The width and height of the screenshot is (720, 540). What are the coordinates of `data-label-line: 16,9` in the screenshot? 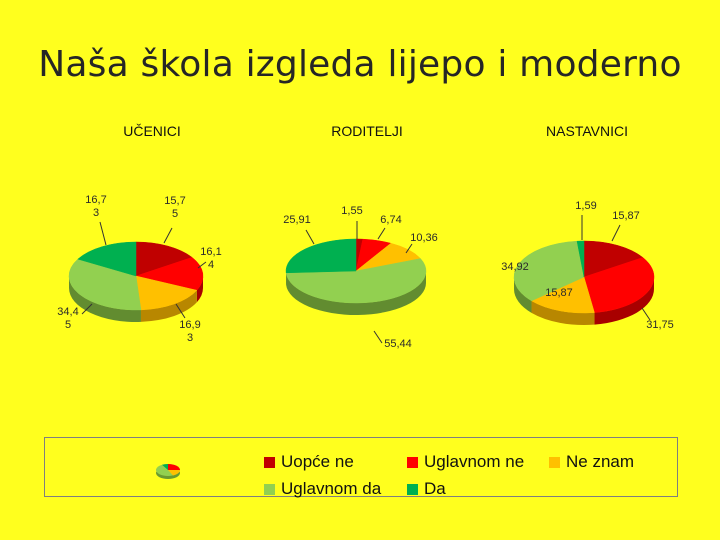 It's located at (189, 325).